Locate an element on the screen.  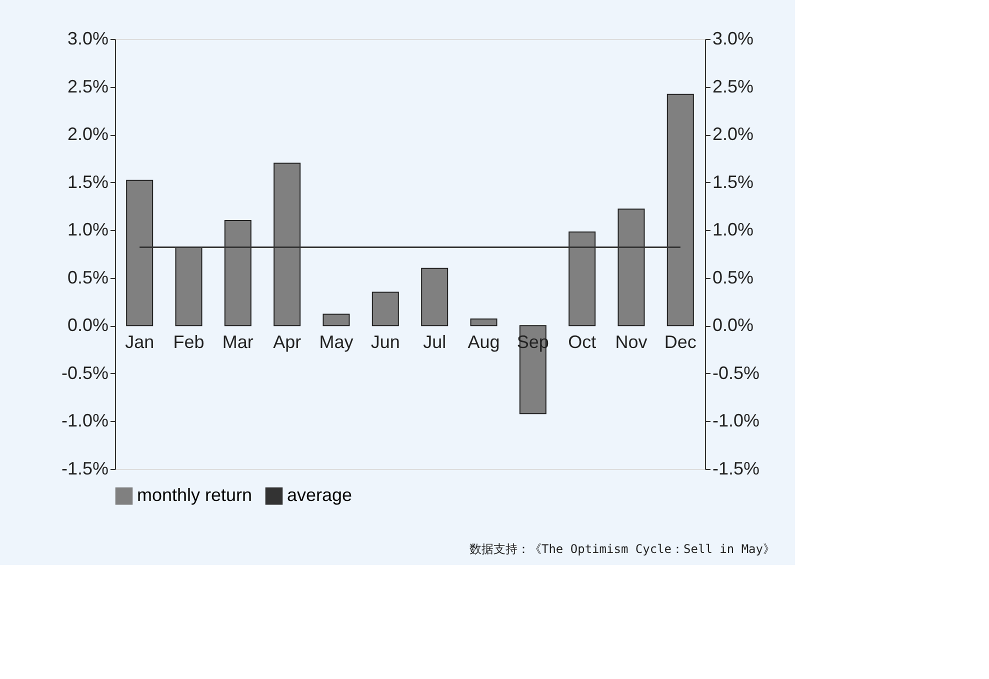
legend-label: monthly return is located at coordinates (194, 495).